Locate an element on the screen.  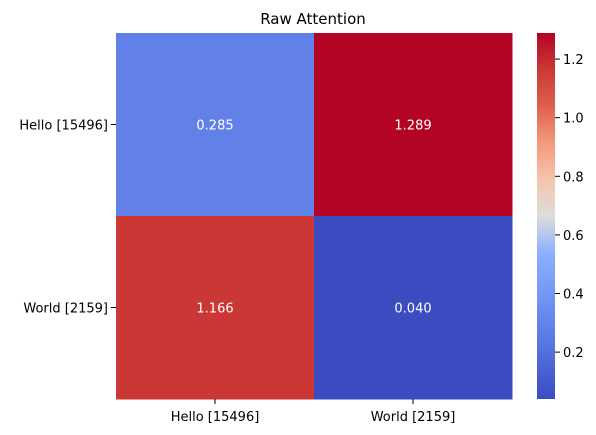
colorbar-tick-label: 0.8 is located at coordinates (573, 177).